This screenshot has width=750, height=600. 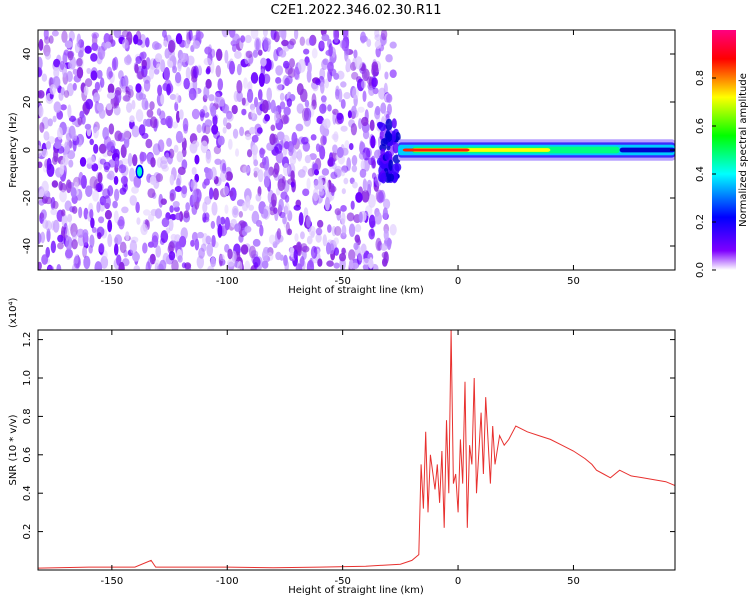 What do you see at coordinates (112, 581) in the screenshot?
I see `x-tick-label: -150` at bounding box center [112, 581].